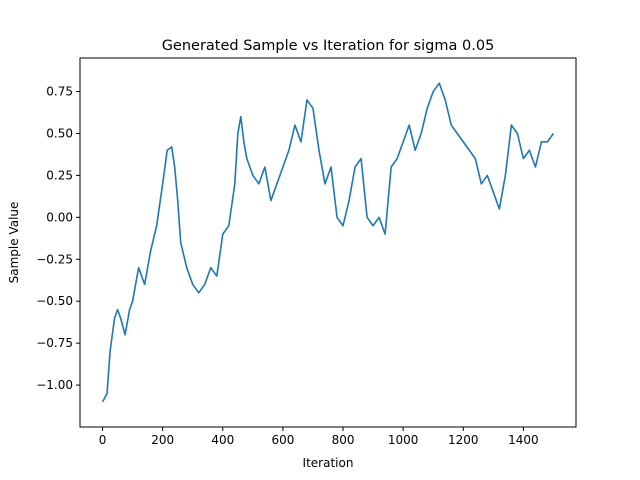  Describe the element at coordinates (14, 243) in the screenshot. I see `y-axis-label: Sample Value` at that location.